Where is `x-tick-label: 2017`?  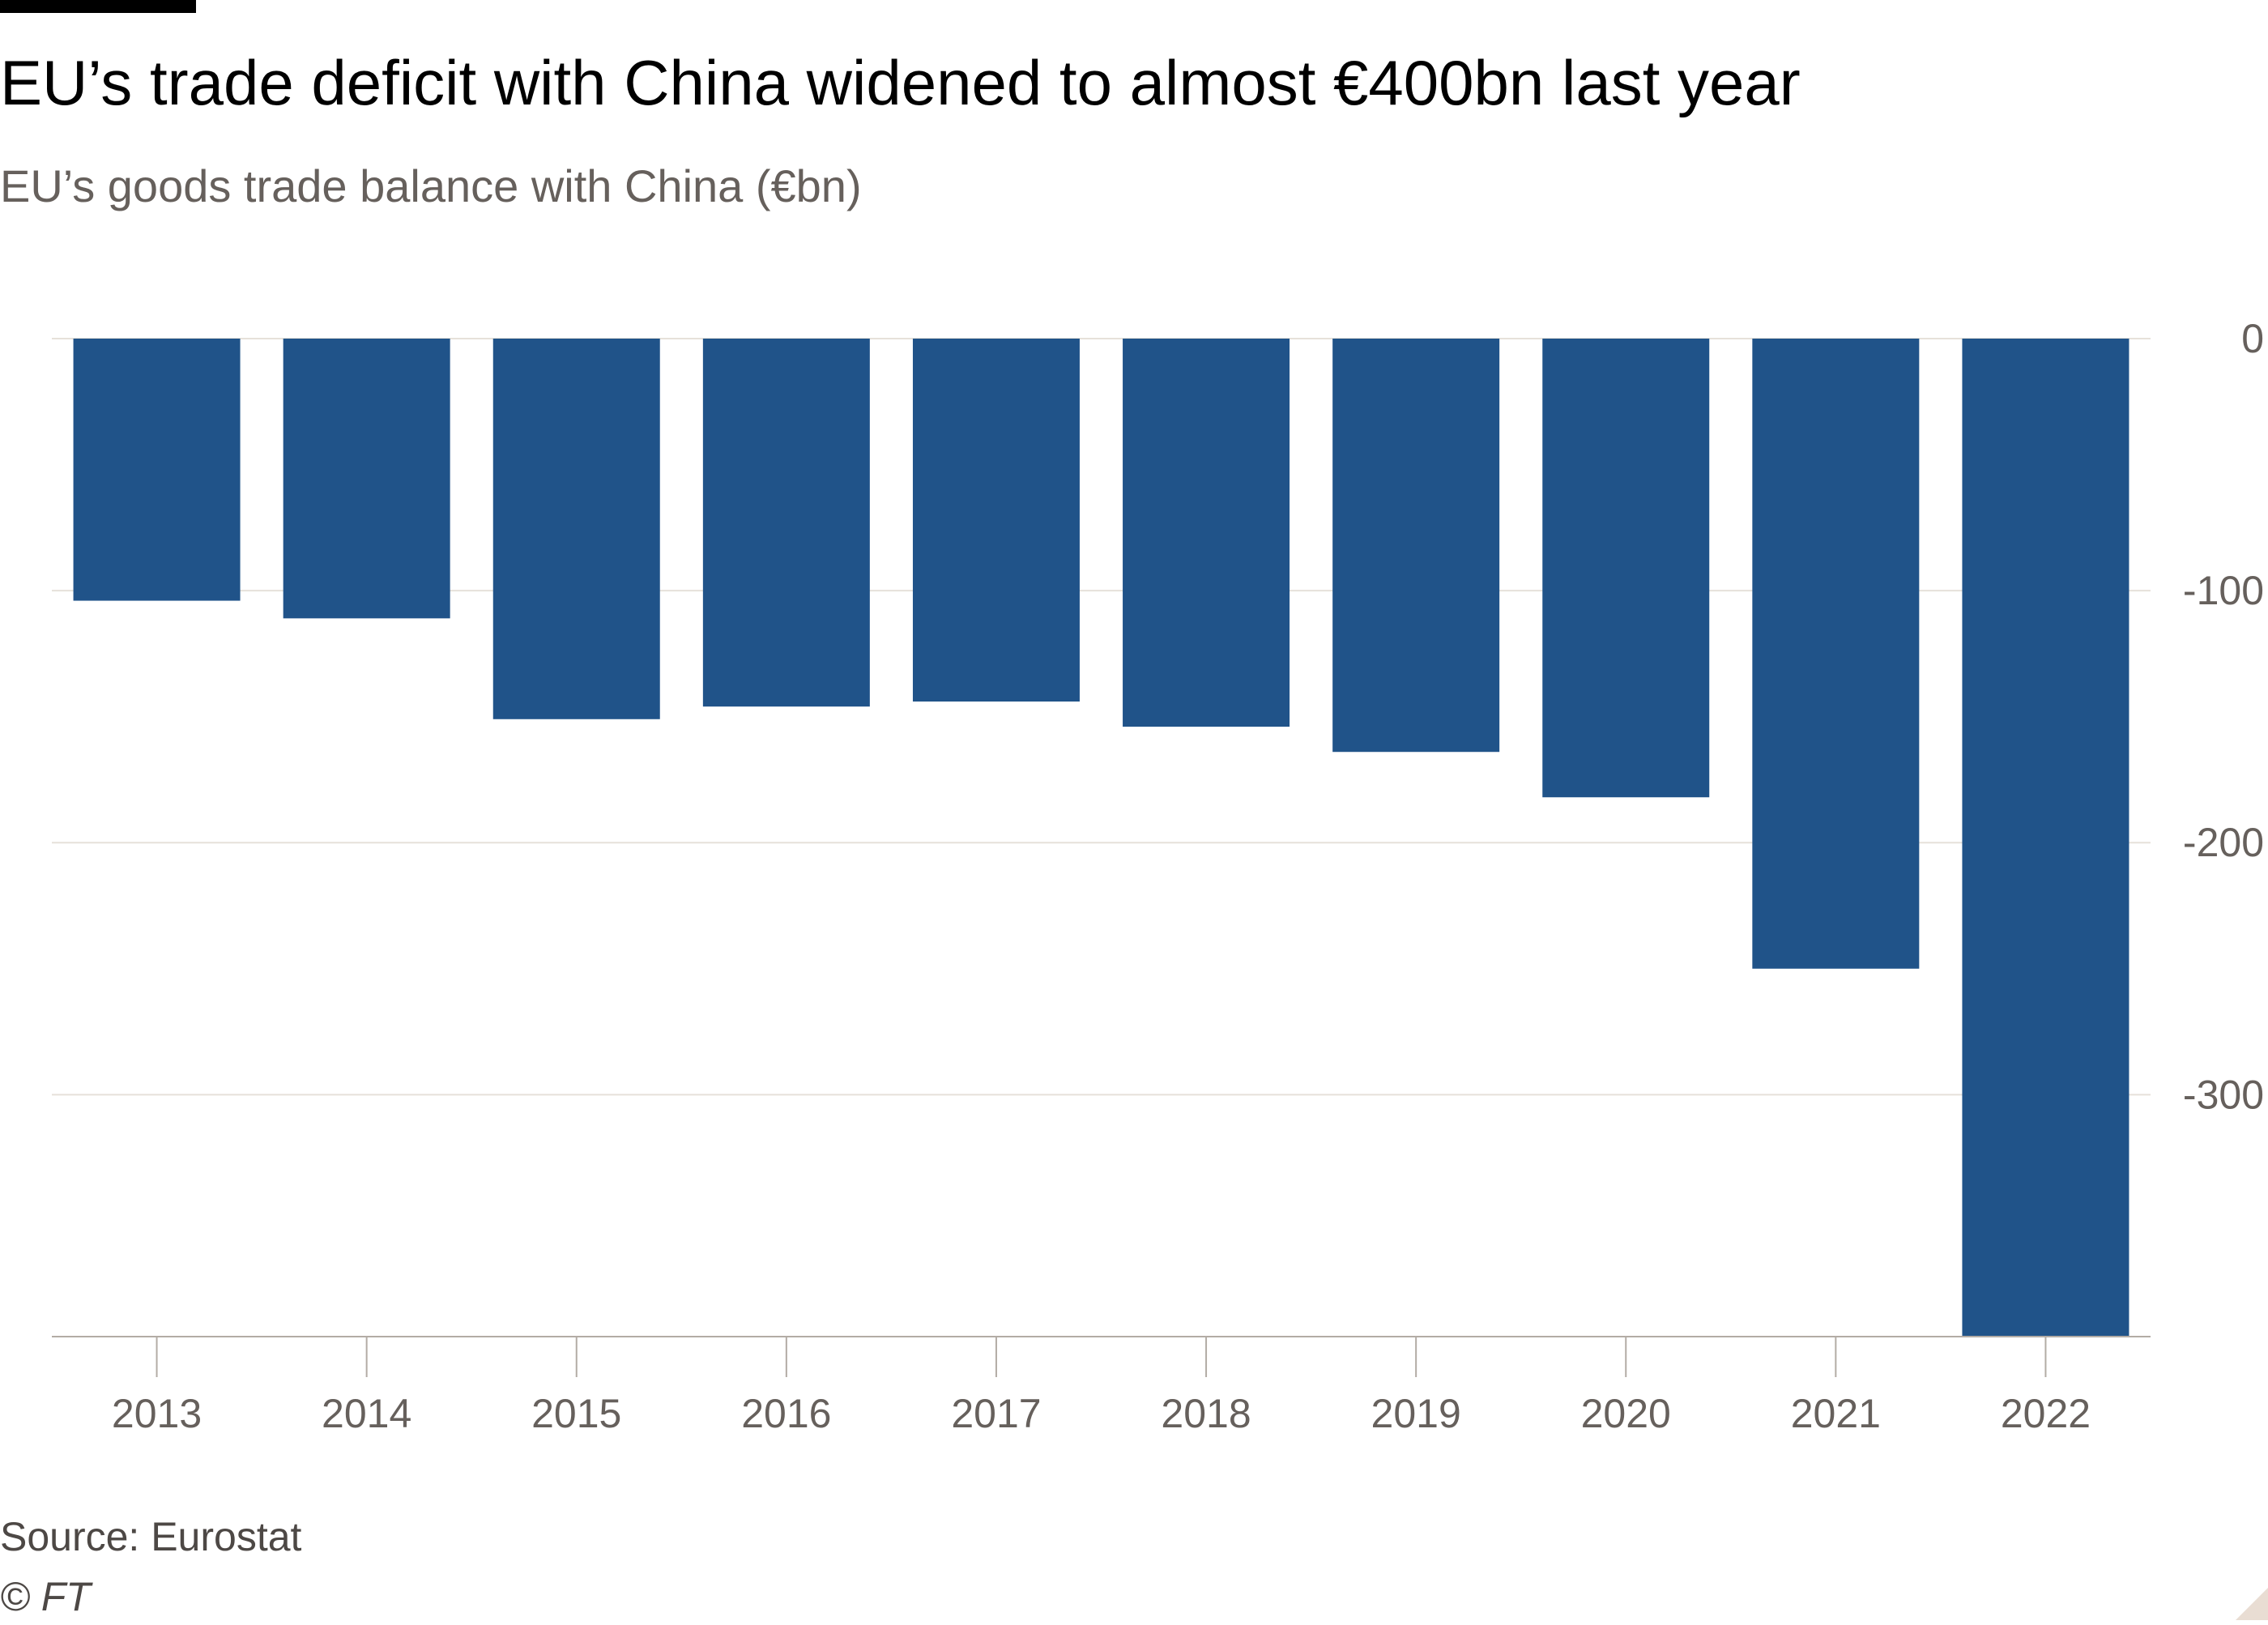 x-tick-label: 2017 is located at coordinates (996, 1413).